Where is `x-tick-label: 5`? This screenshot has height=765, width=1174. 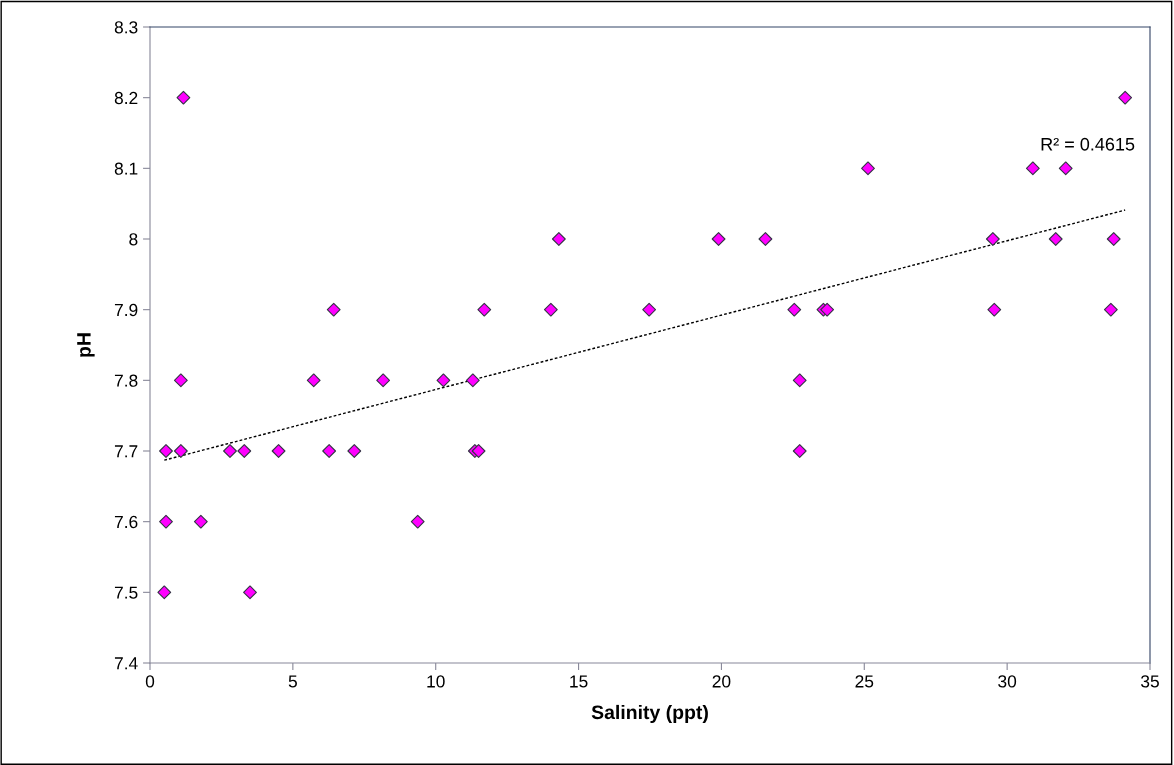
x-tick-label: 5 is located at coordinates (292, 681).